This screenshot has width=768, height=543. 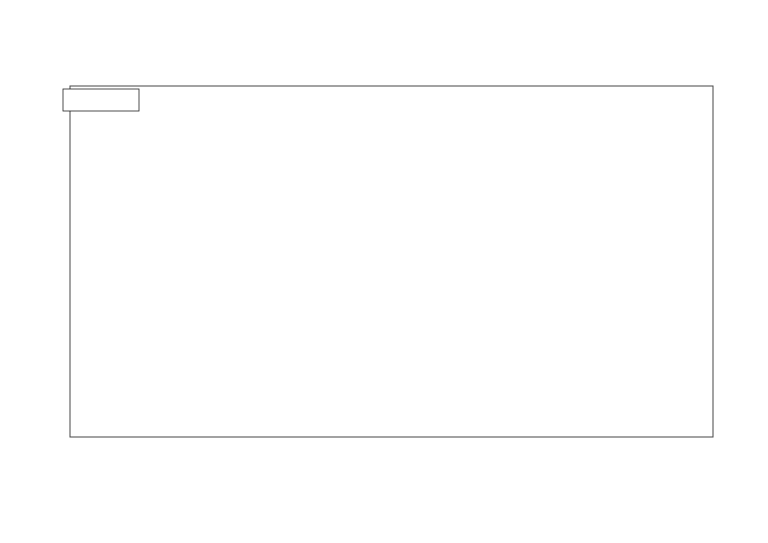 What do you see at coordinates (101, 100) in the screenshot?
I see `info-box` at bounding box center [101, 100].